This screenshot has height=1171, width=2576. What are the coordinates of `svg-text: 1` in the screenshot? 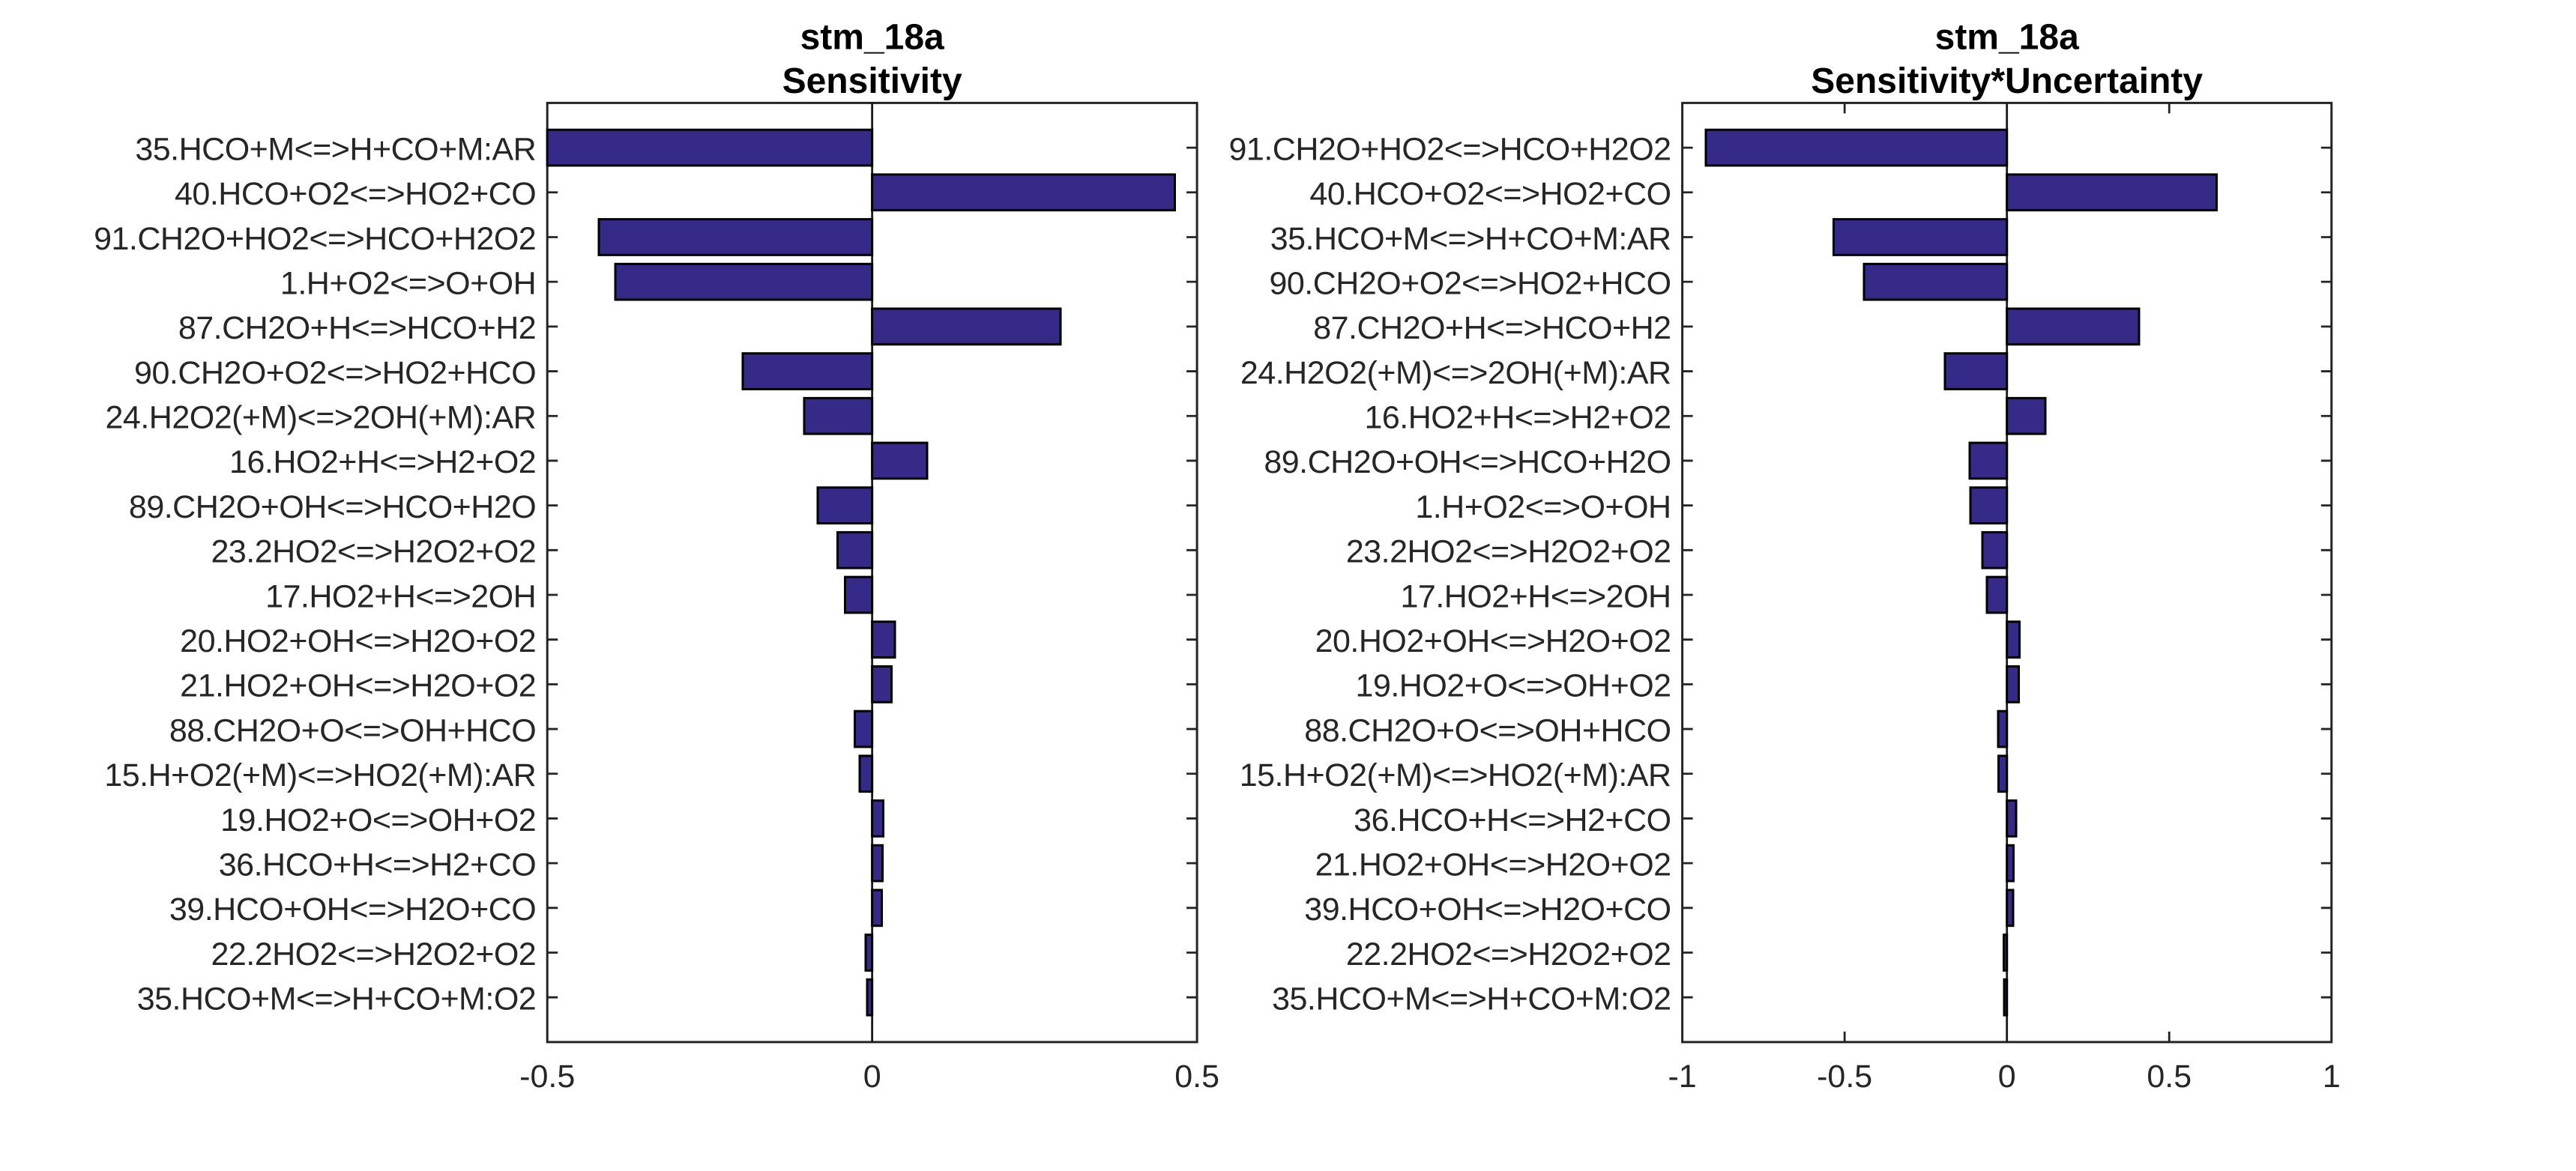 It's located at (2332, 1077).